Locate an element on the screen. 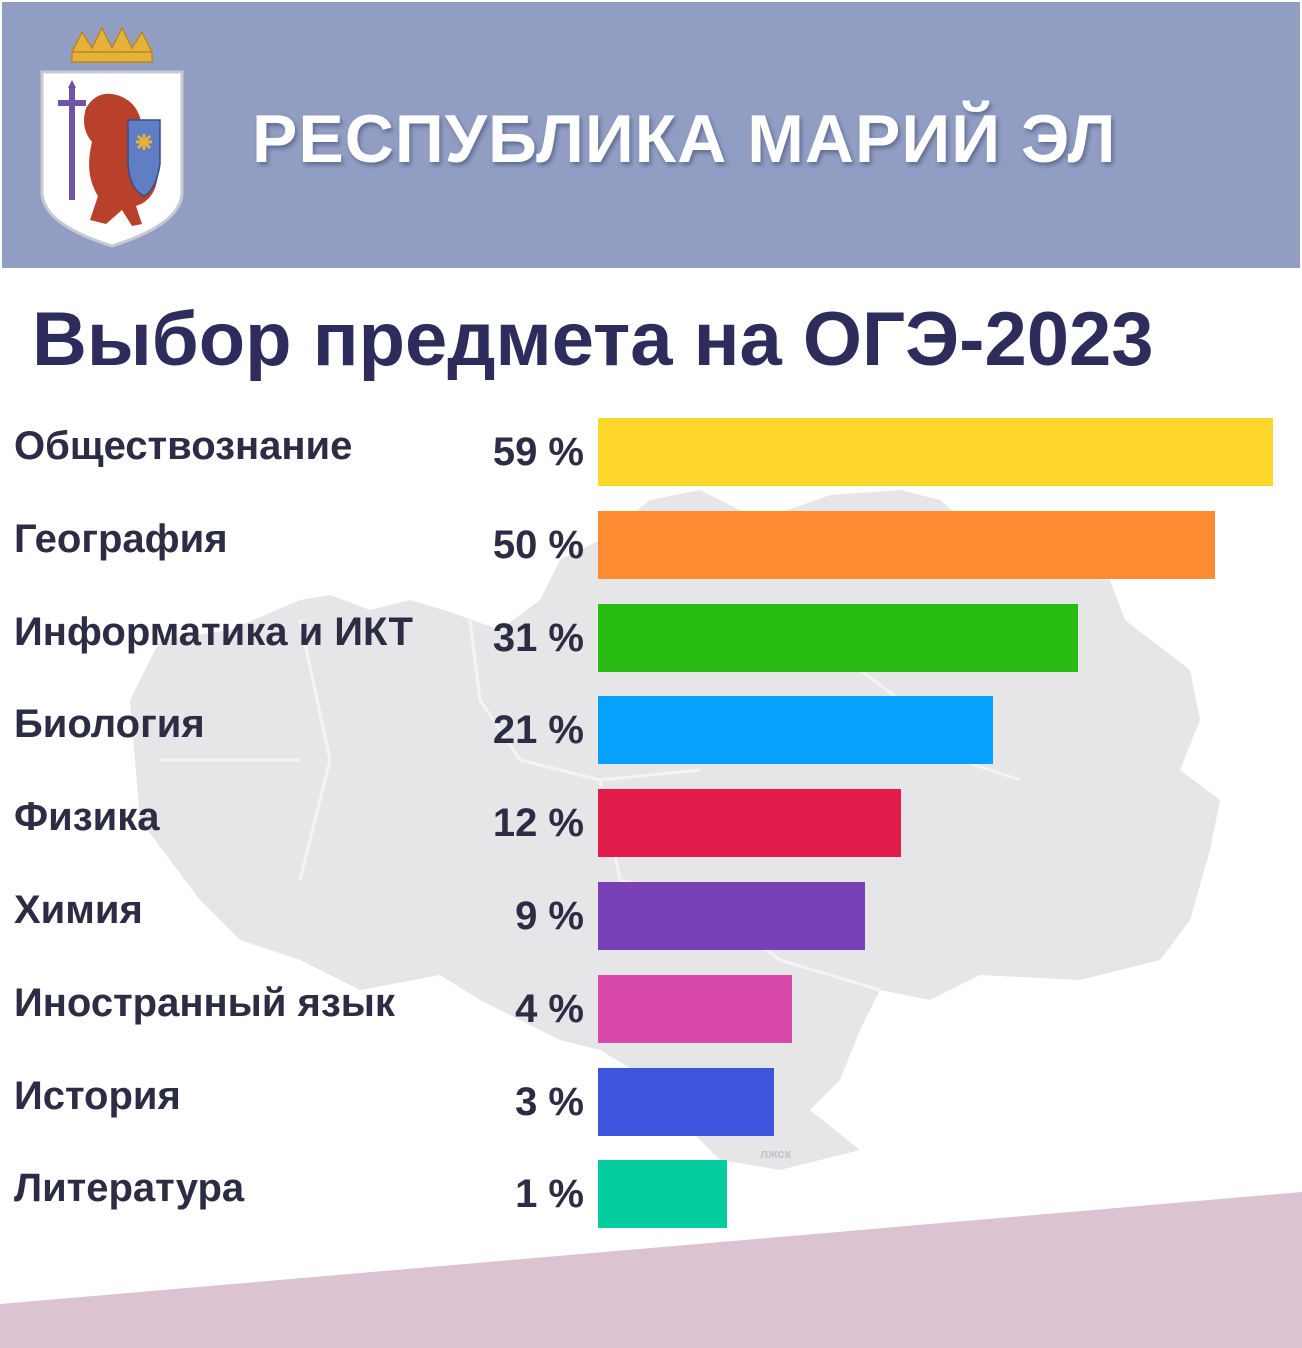 This screenshot has width=1302, height=1348. category-label: Обществознание is located at coordinates (183, 446).